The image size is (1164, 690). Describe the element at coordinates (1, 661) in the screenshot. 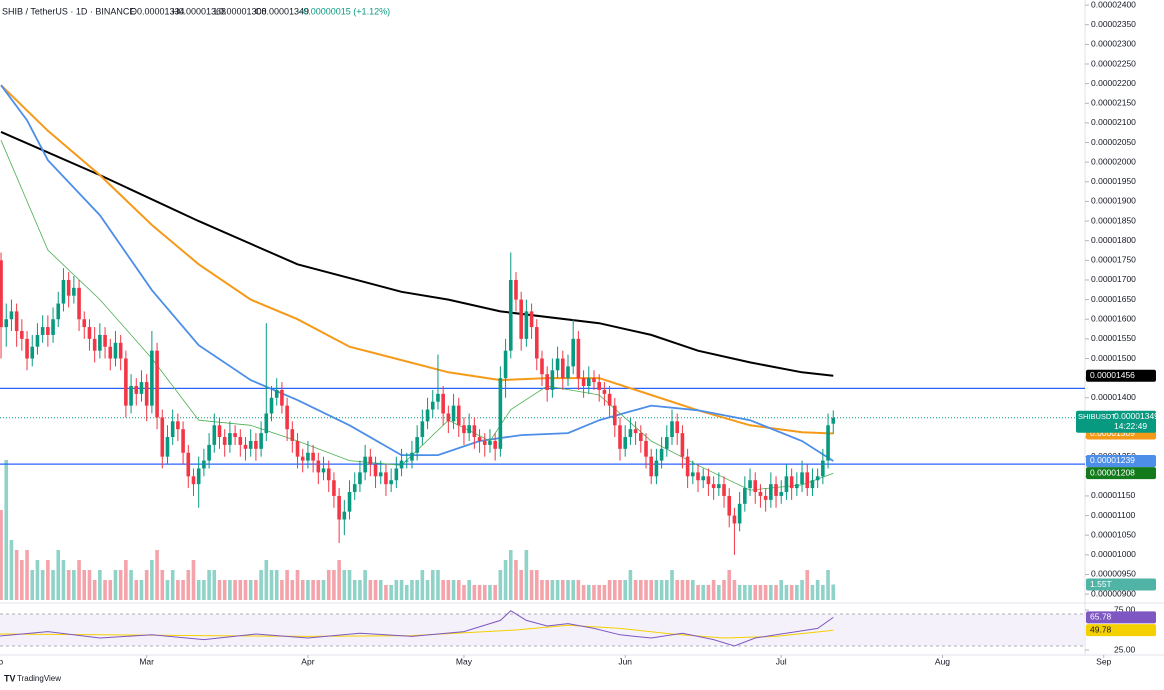

I see `x-tick-label: Feb` at that location.